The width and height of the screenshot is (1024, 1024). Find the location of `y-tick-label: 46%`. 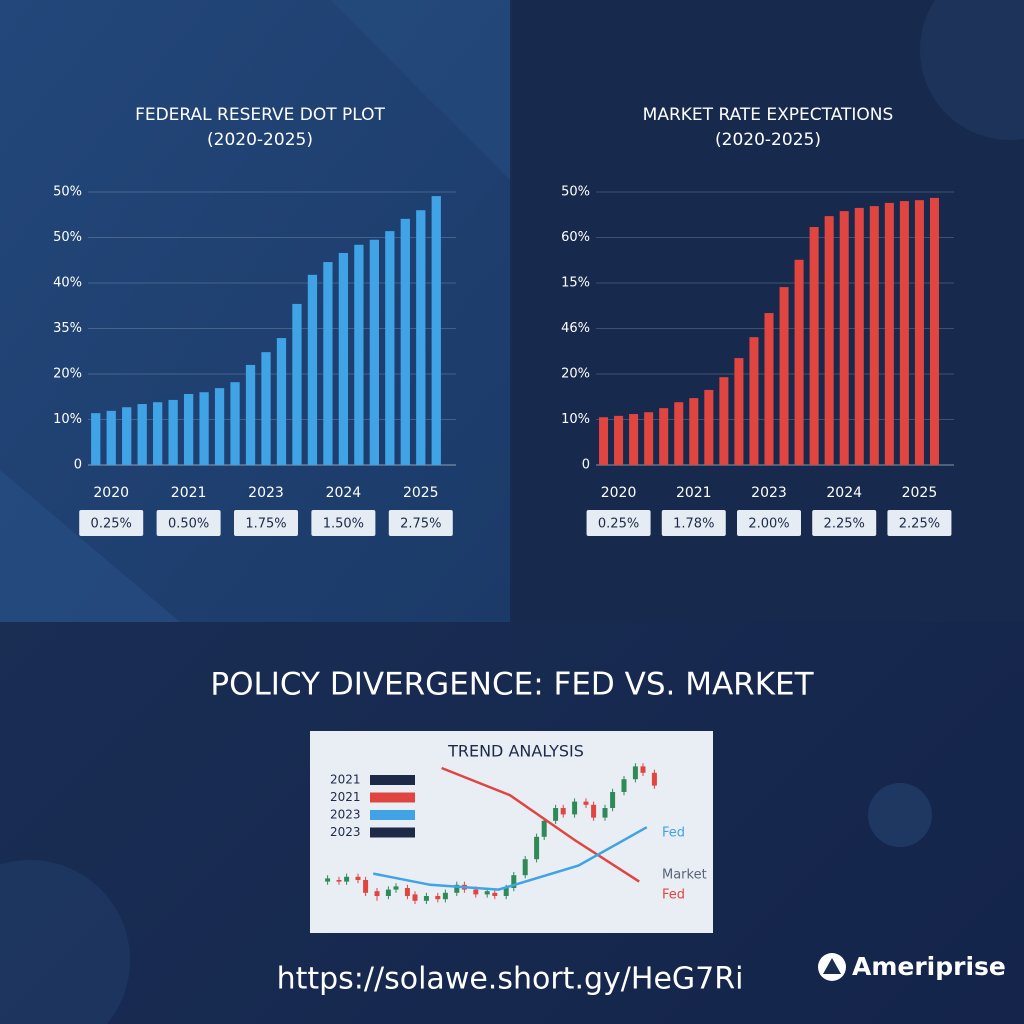

y-tick-label: 46% is located at coordinates (575, 328).